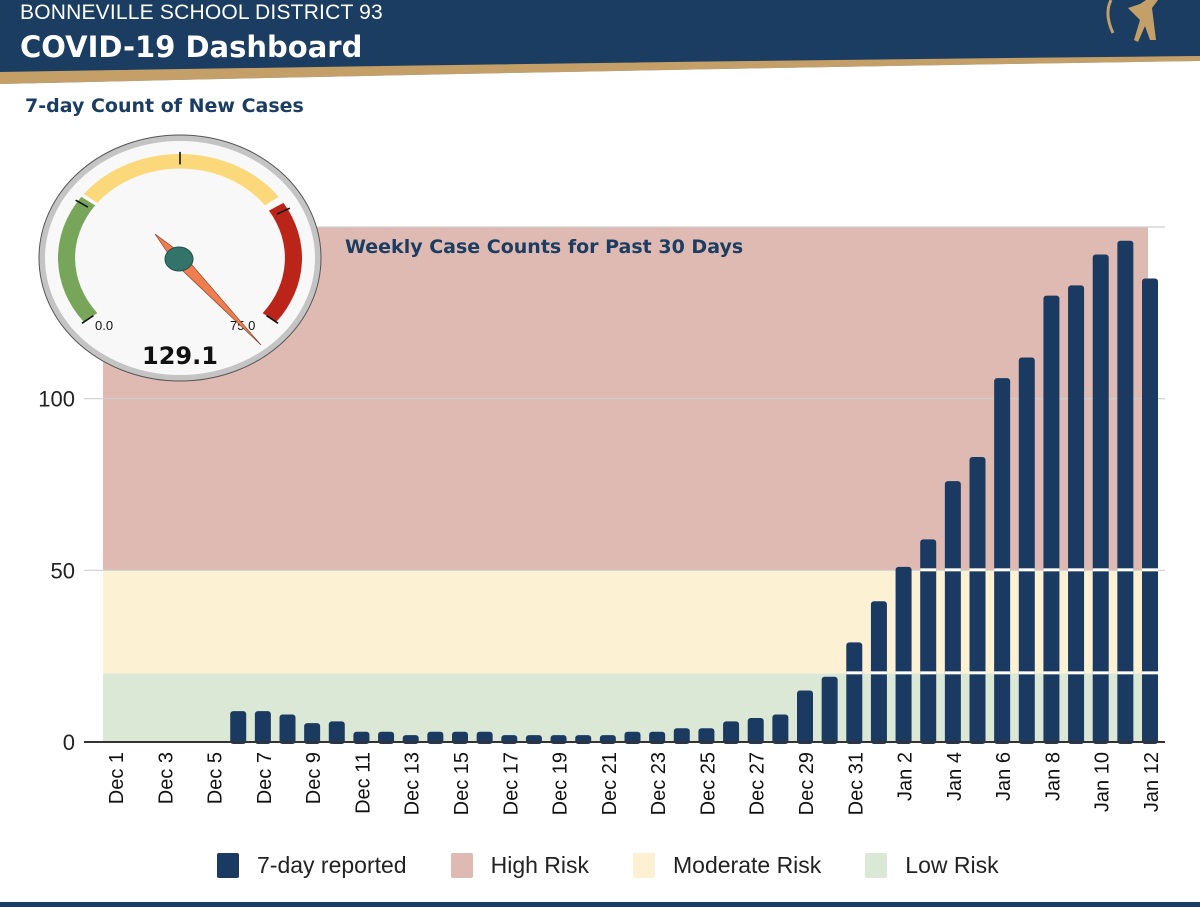 The width and height of the screenshot is (1200, 907). I want to click on x-tick-label: Dec 31, so click(856, 783).